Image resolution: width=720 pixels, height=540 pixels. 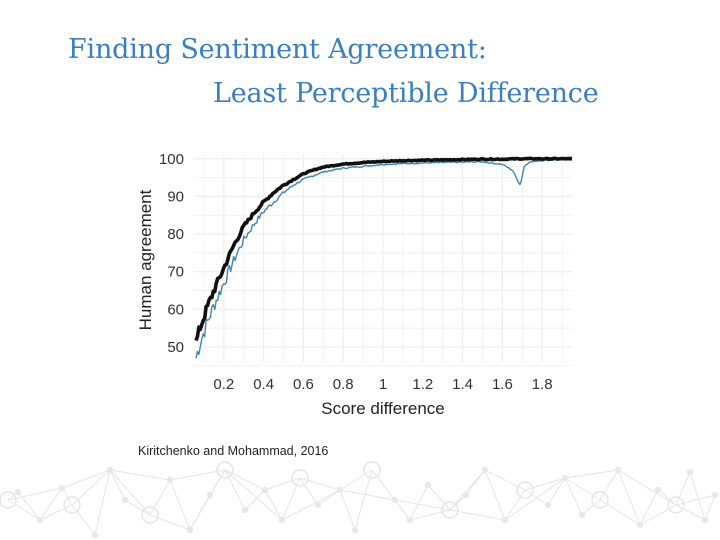 I want to click on citation: Kiritchenko and Mohammad, 2016, so click(x=233, y=451).